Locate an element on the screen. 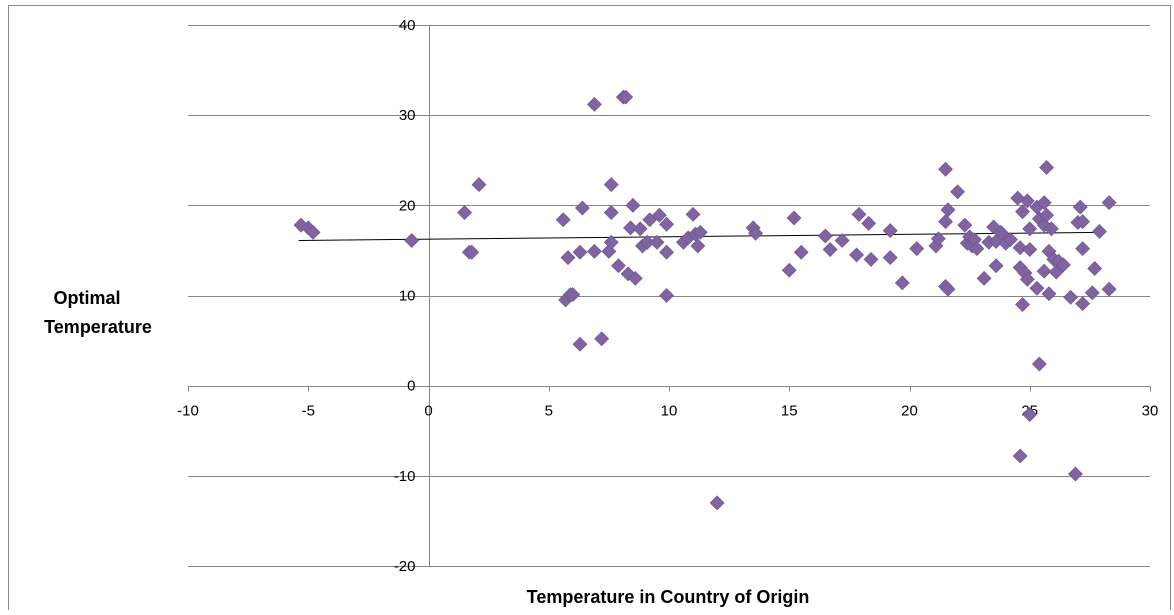 The image size is (1174, 615). x-axis-label: Temperature in Country of Origin is located at coordinates (668, 597).